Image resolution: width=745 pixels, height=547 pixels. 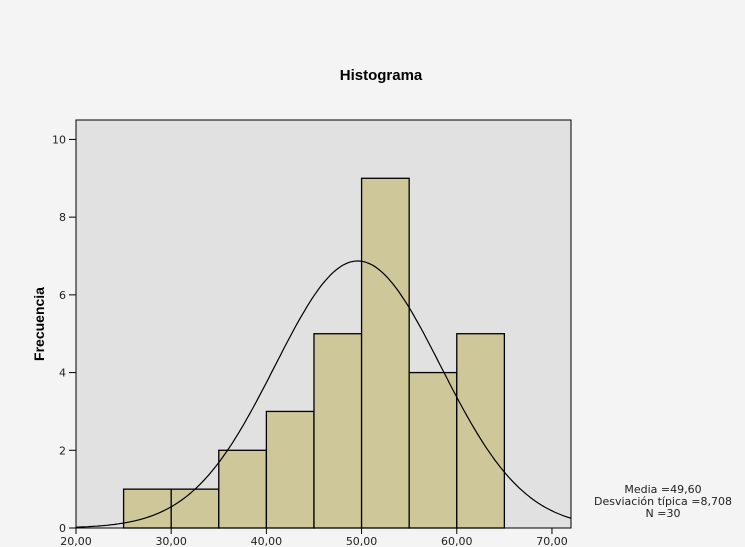 What do you see at coordinates (267, 541) in the screenshot?
I see `x-tick-label: 40,00` at bounding box center [267, 541].